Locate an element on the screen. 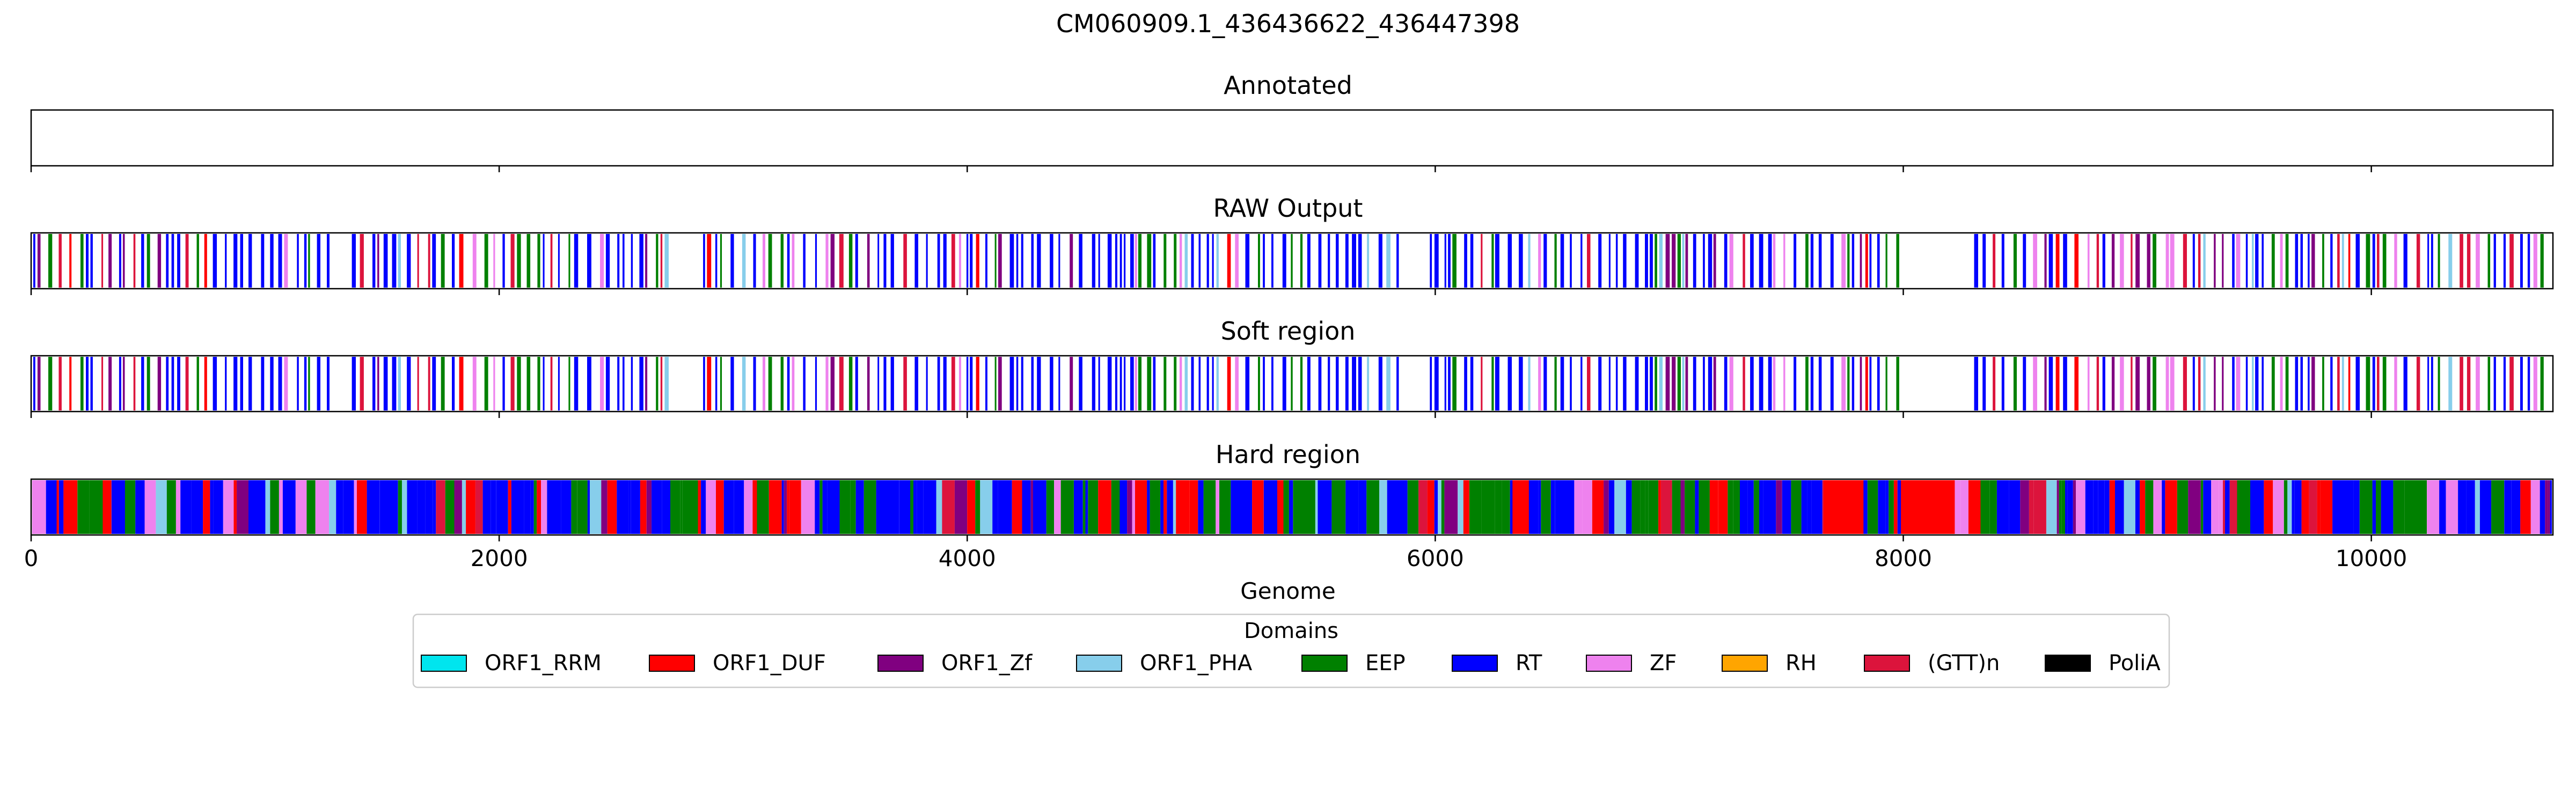 The image size is (2576, 807). chart-title: CM060909.1_436436622_436447398 is located at coordinates (1288, 23).